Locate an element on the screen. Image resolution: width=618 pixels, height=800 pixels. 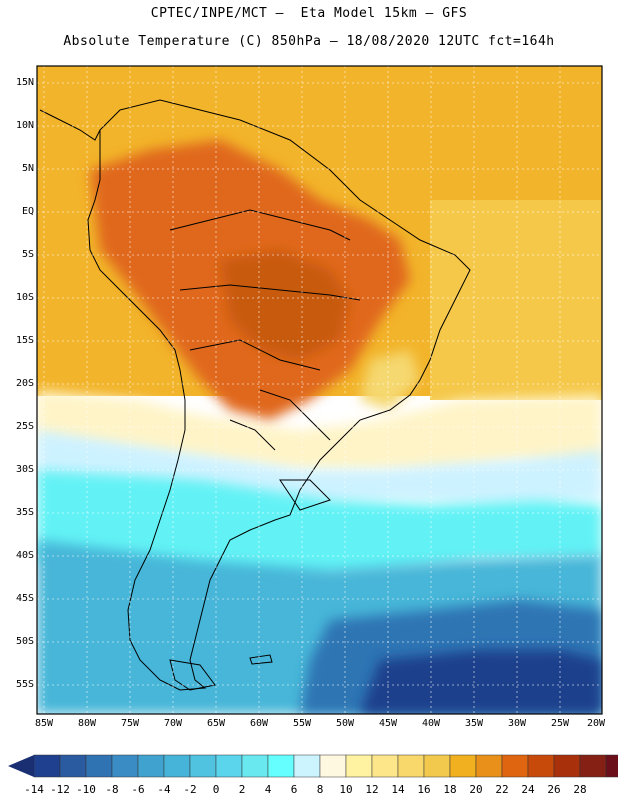
lat-label: 20S is located at coordinates (24, 383).